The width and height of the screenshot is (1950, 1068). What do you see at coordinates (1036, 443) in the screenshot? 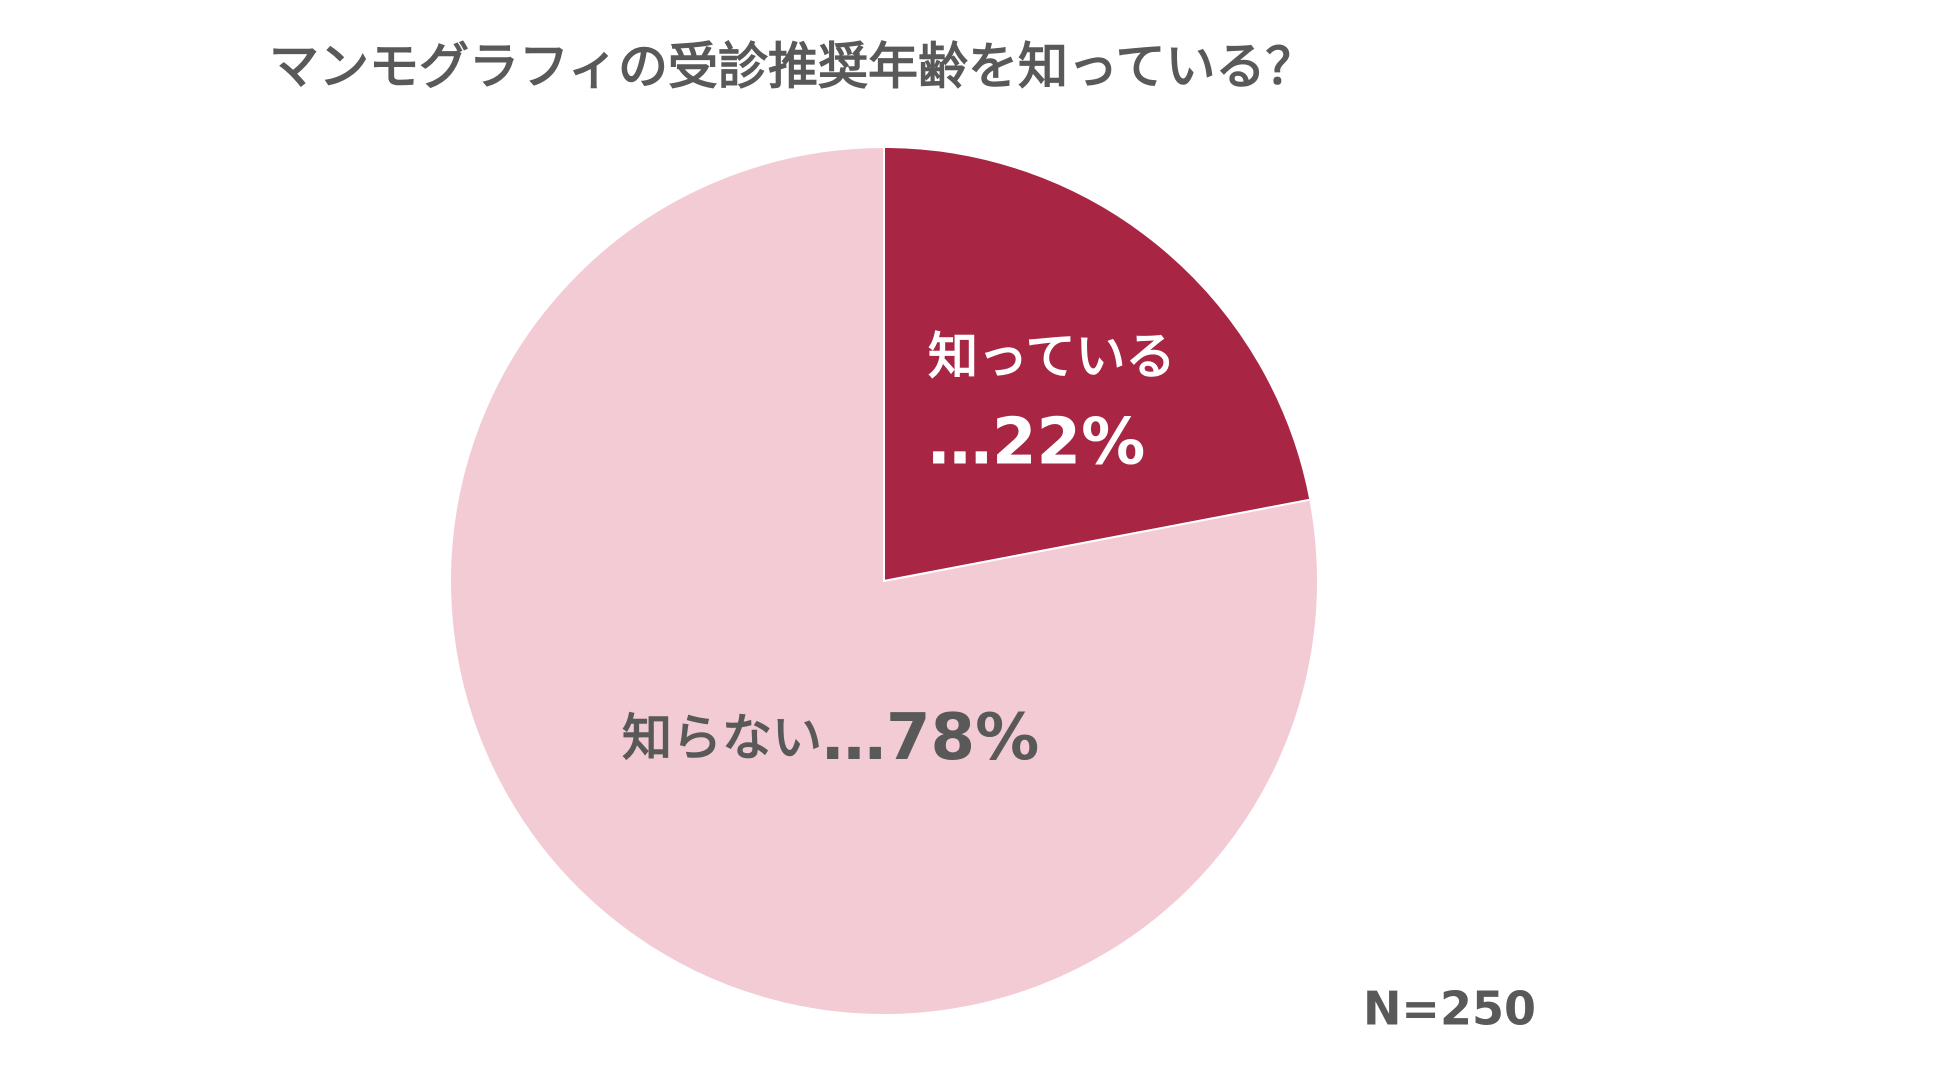
I see `value-label: …22%` at bounding box center [1036, 443].